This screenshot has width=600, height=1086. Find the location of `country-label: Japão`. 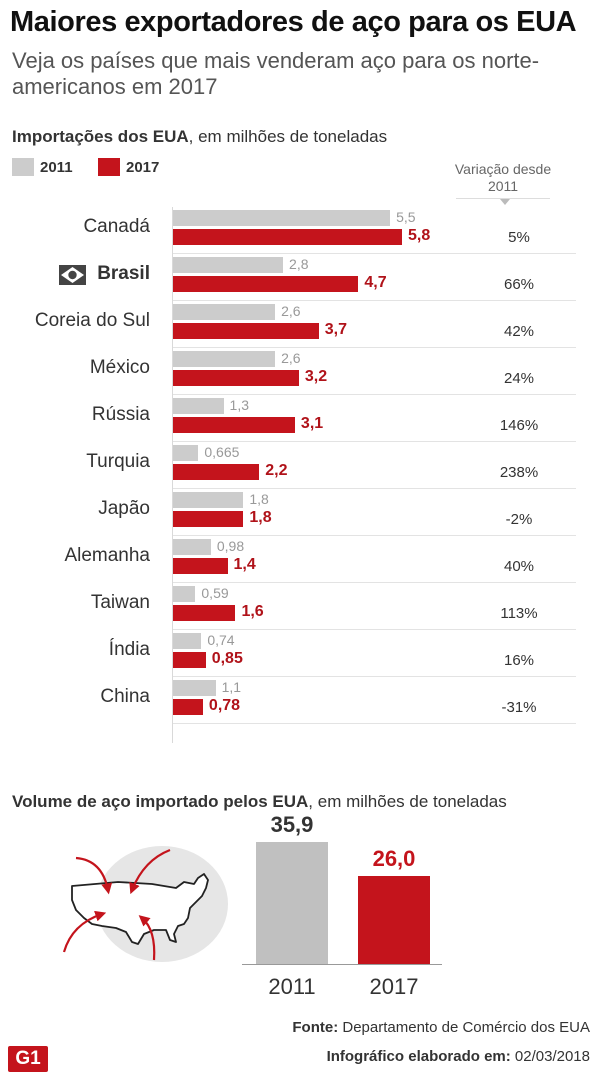

country-label: Japão is located at coordinates (124, 508).